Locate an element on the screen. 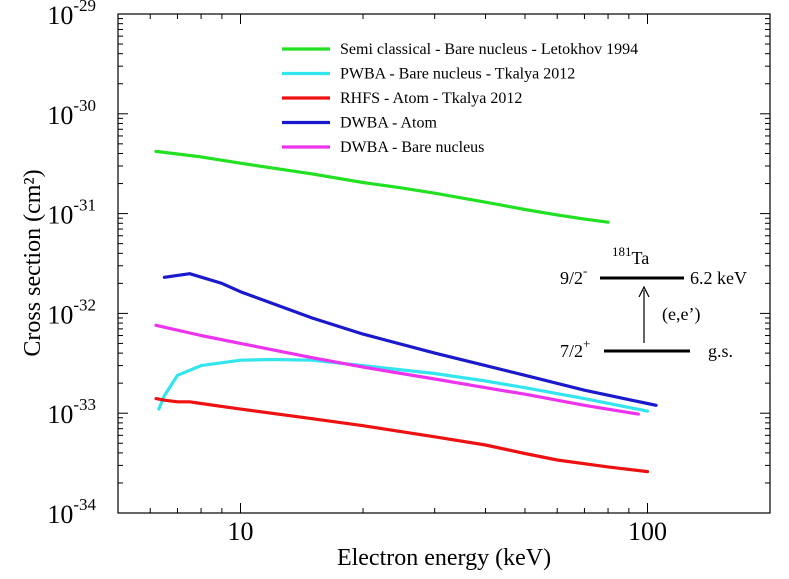 The image size is (789, 579). y-tick-label: 10-33 is located at coordinates (71, 412).